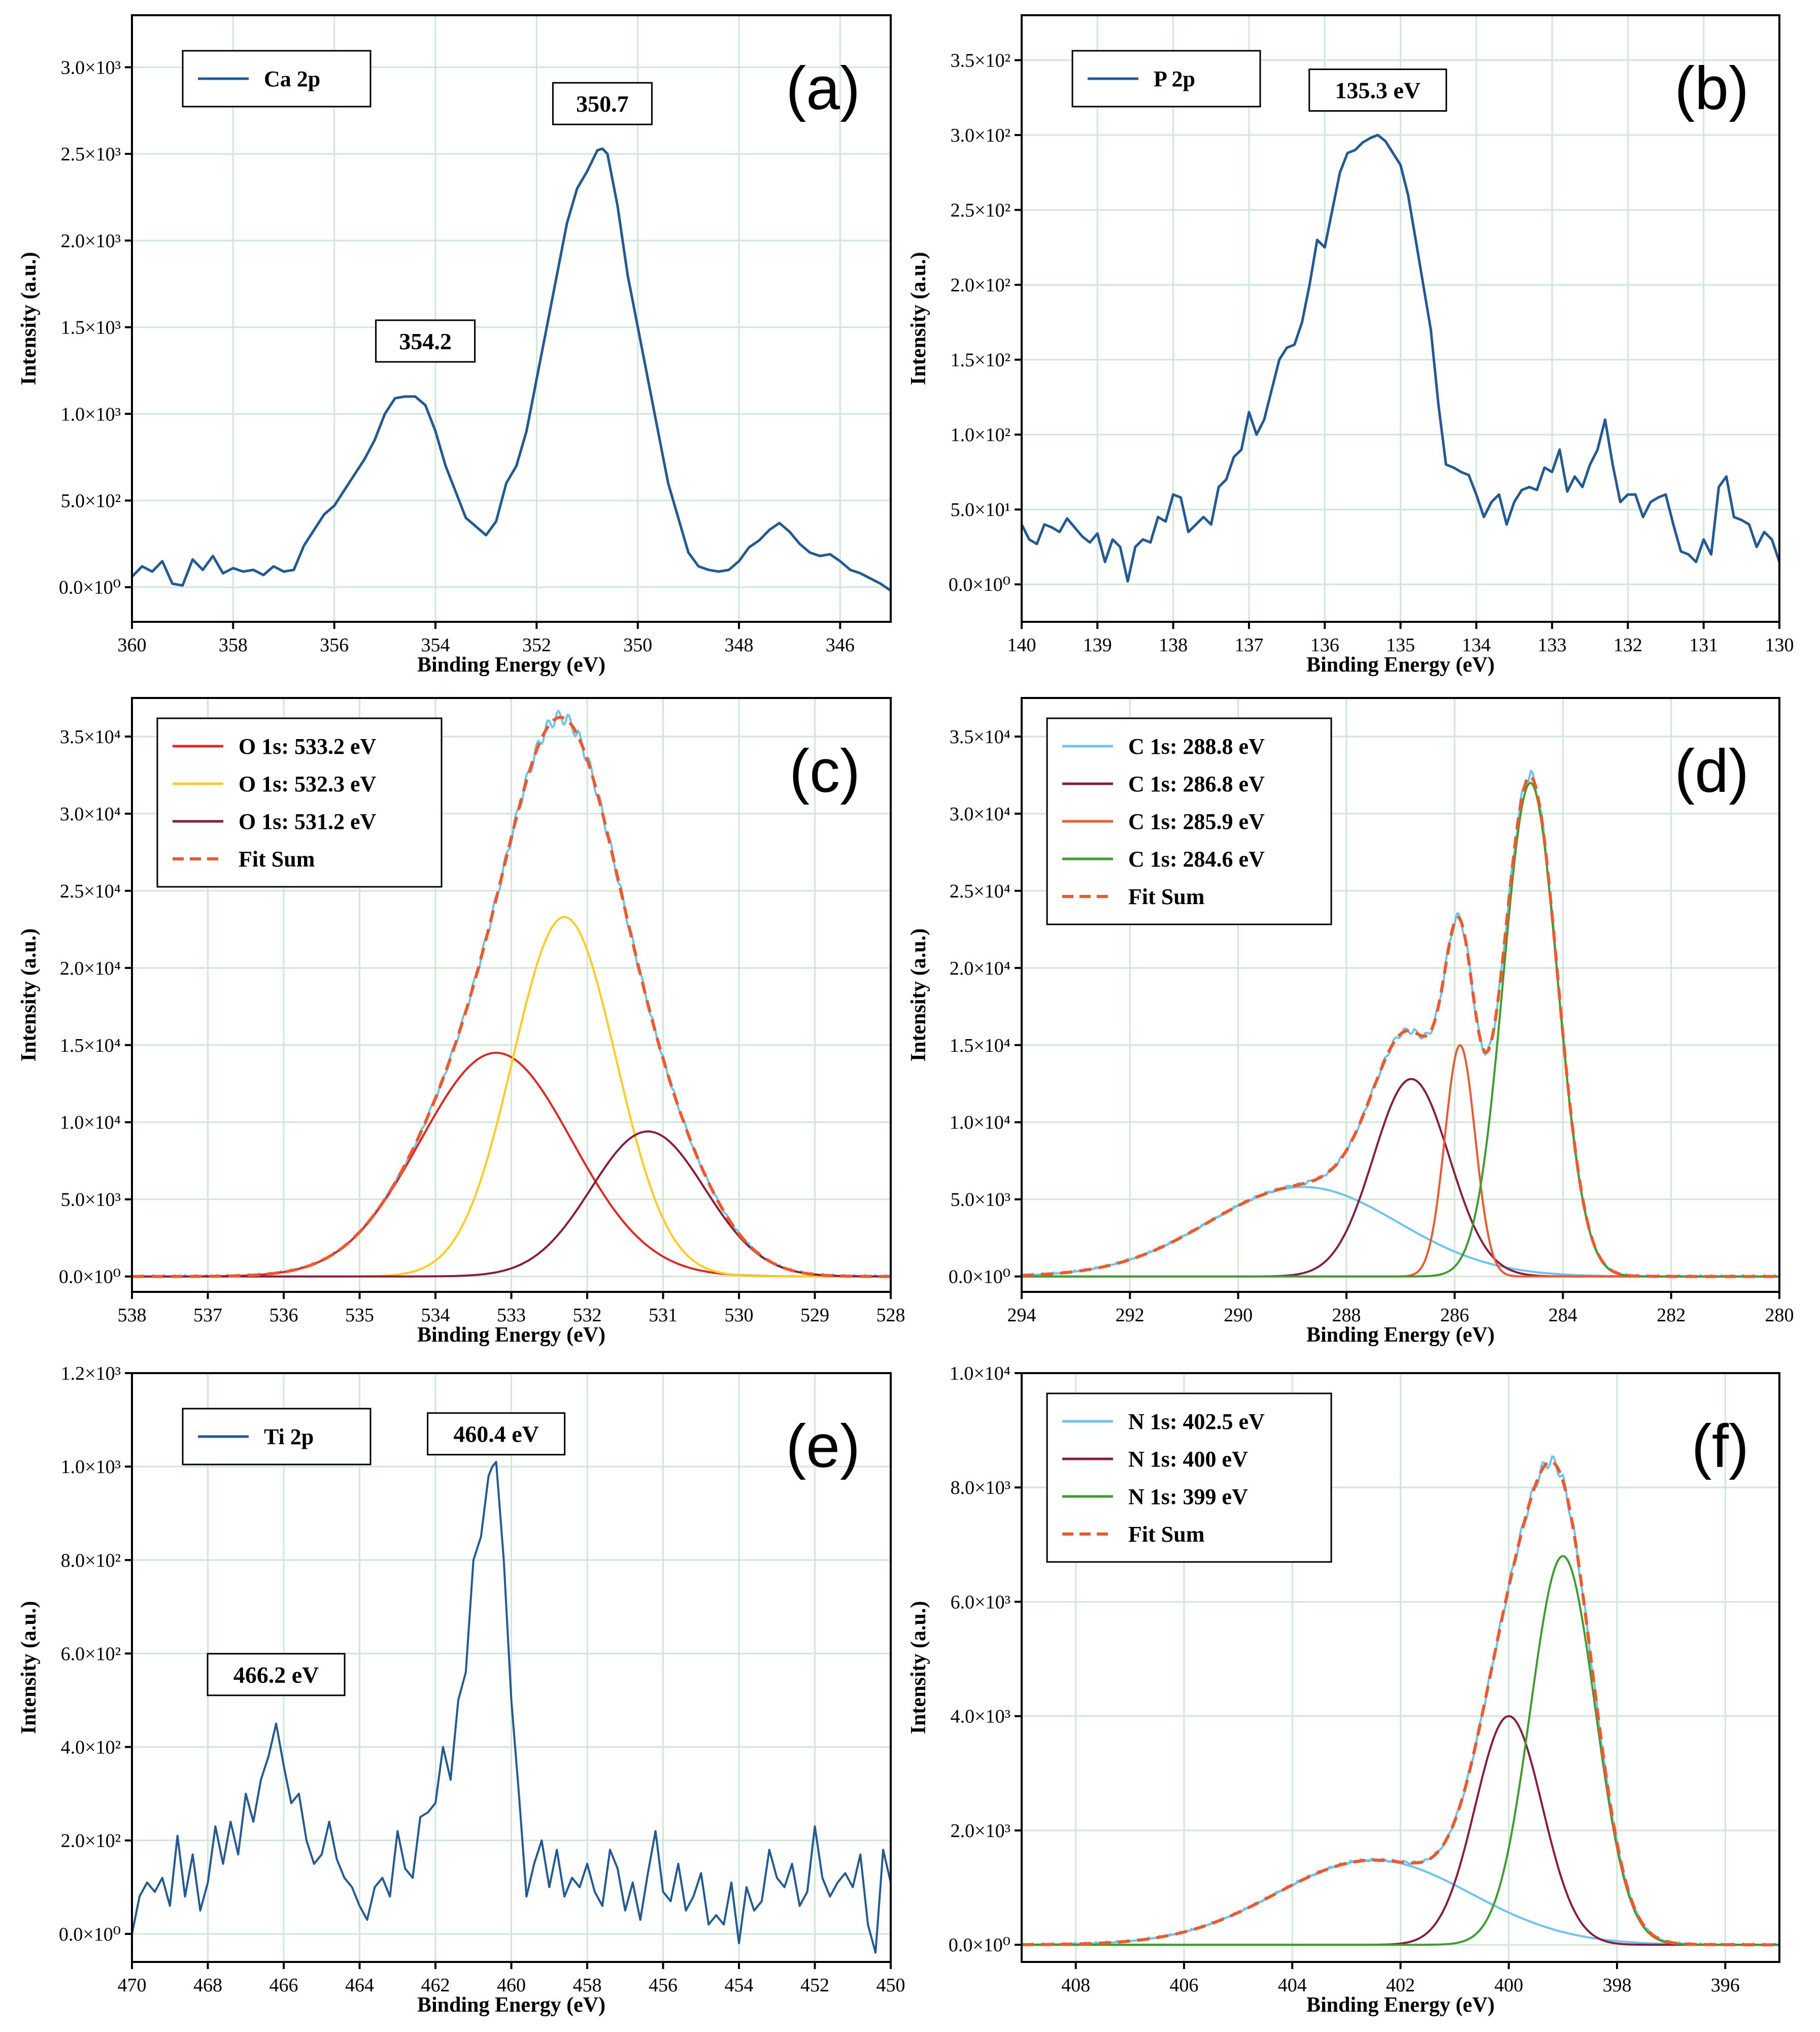  What do you see at coordinates (739, 1985) in the screenshot?
I see `x-tick-label: 454` at bounding box center [739, 1985].